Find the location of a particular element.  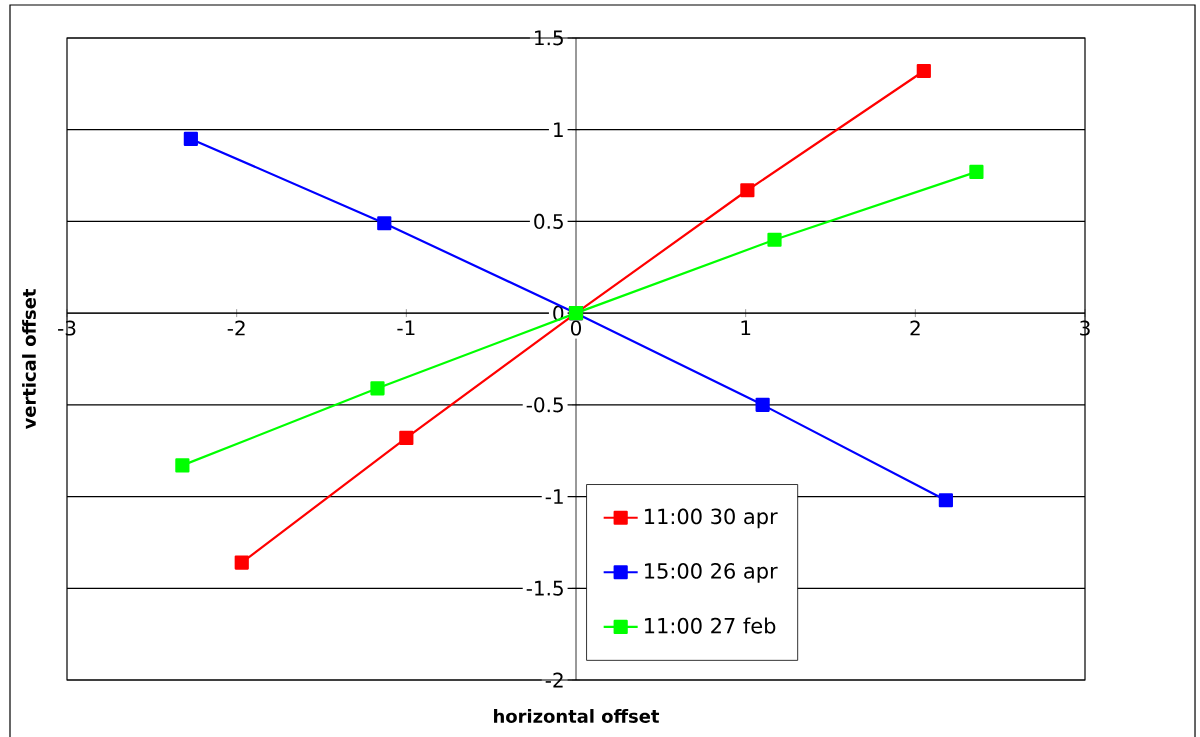

x-tick-label: 2 is located at coordinates (915, 328).